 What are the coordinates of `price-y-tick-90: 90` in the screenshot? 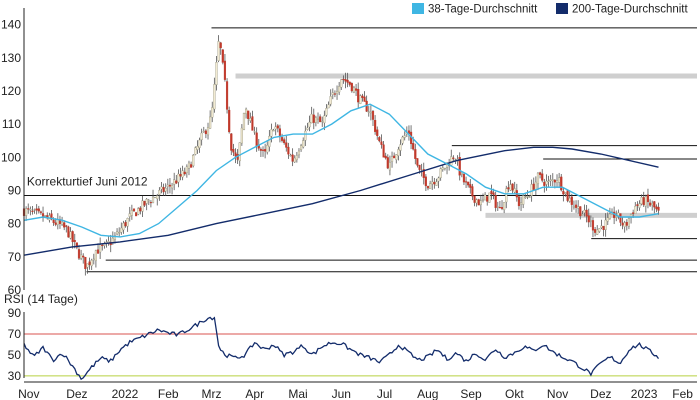 It's located at (15, 190).